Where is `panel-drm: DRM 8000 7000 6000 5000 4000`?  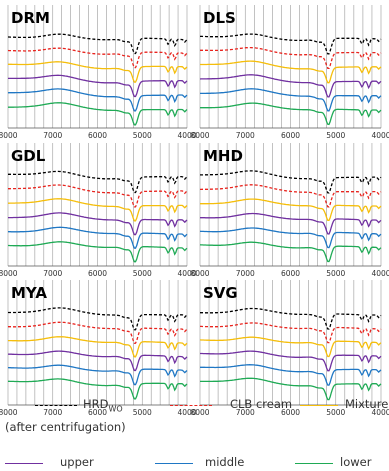 panel-drm: DRM 8000 7000 6000 5000 4000 is located at coordinates (98, 72).